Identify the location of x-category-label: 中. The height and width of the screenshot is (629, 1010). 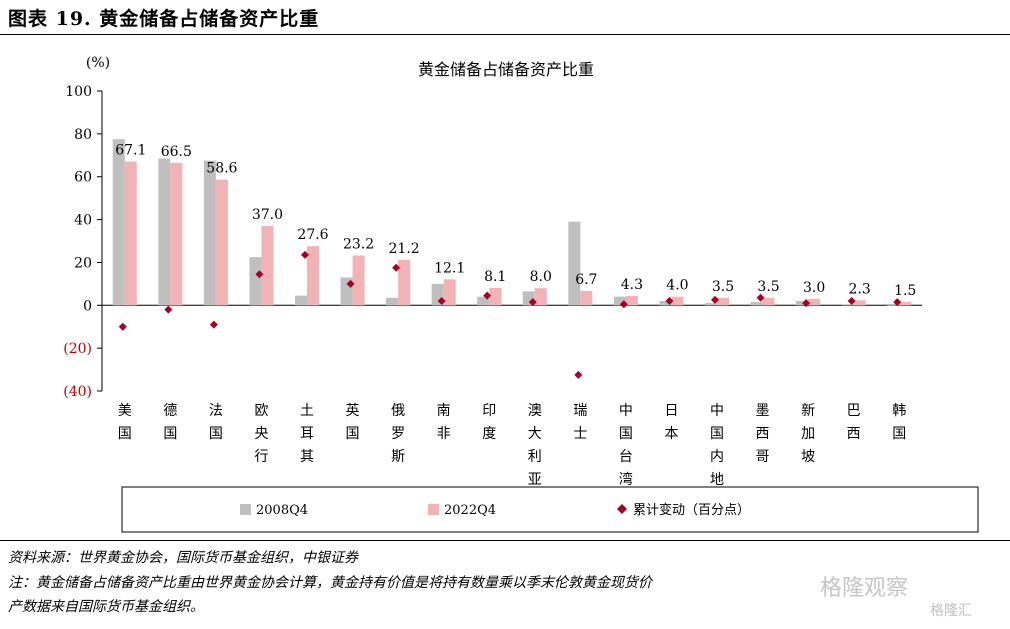
(717, 411).